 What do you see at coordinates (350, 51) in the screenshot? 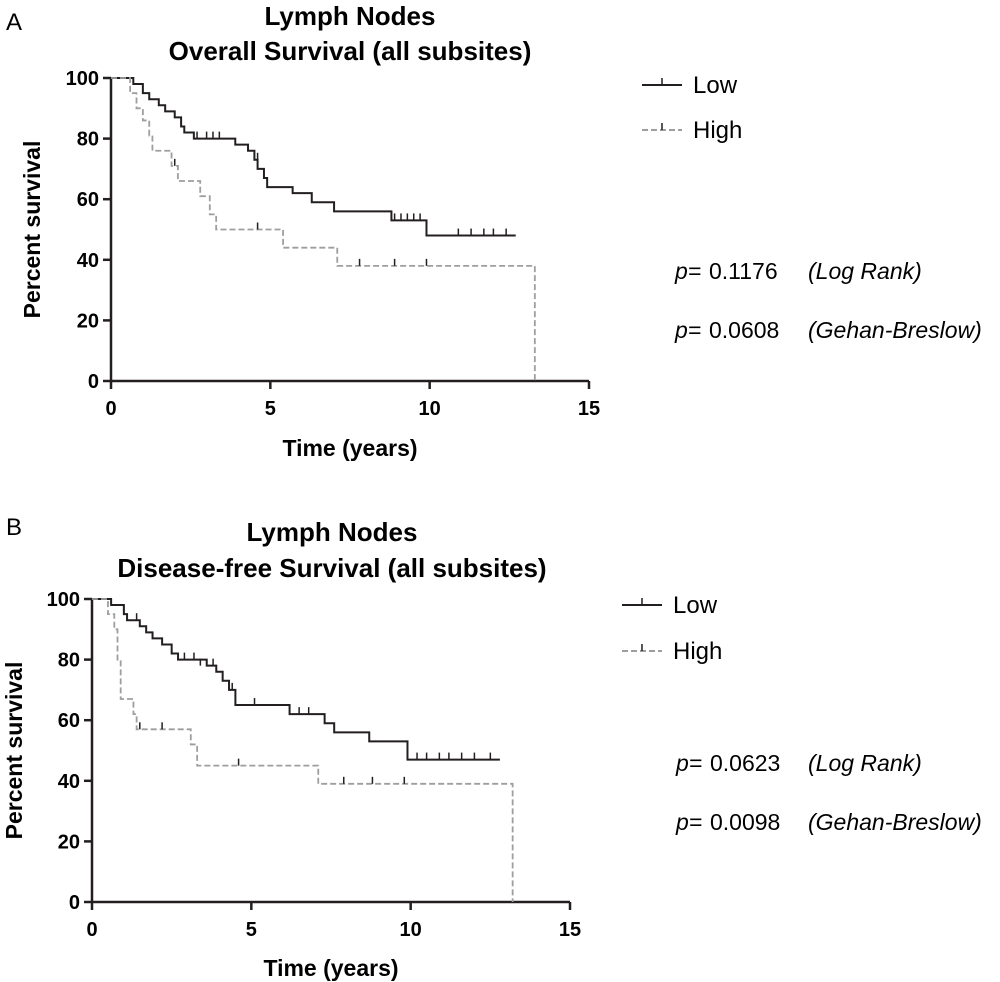
I see `chart-title-line: Overall Survival (all subsites)` at bounding box center [350, 51].